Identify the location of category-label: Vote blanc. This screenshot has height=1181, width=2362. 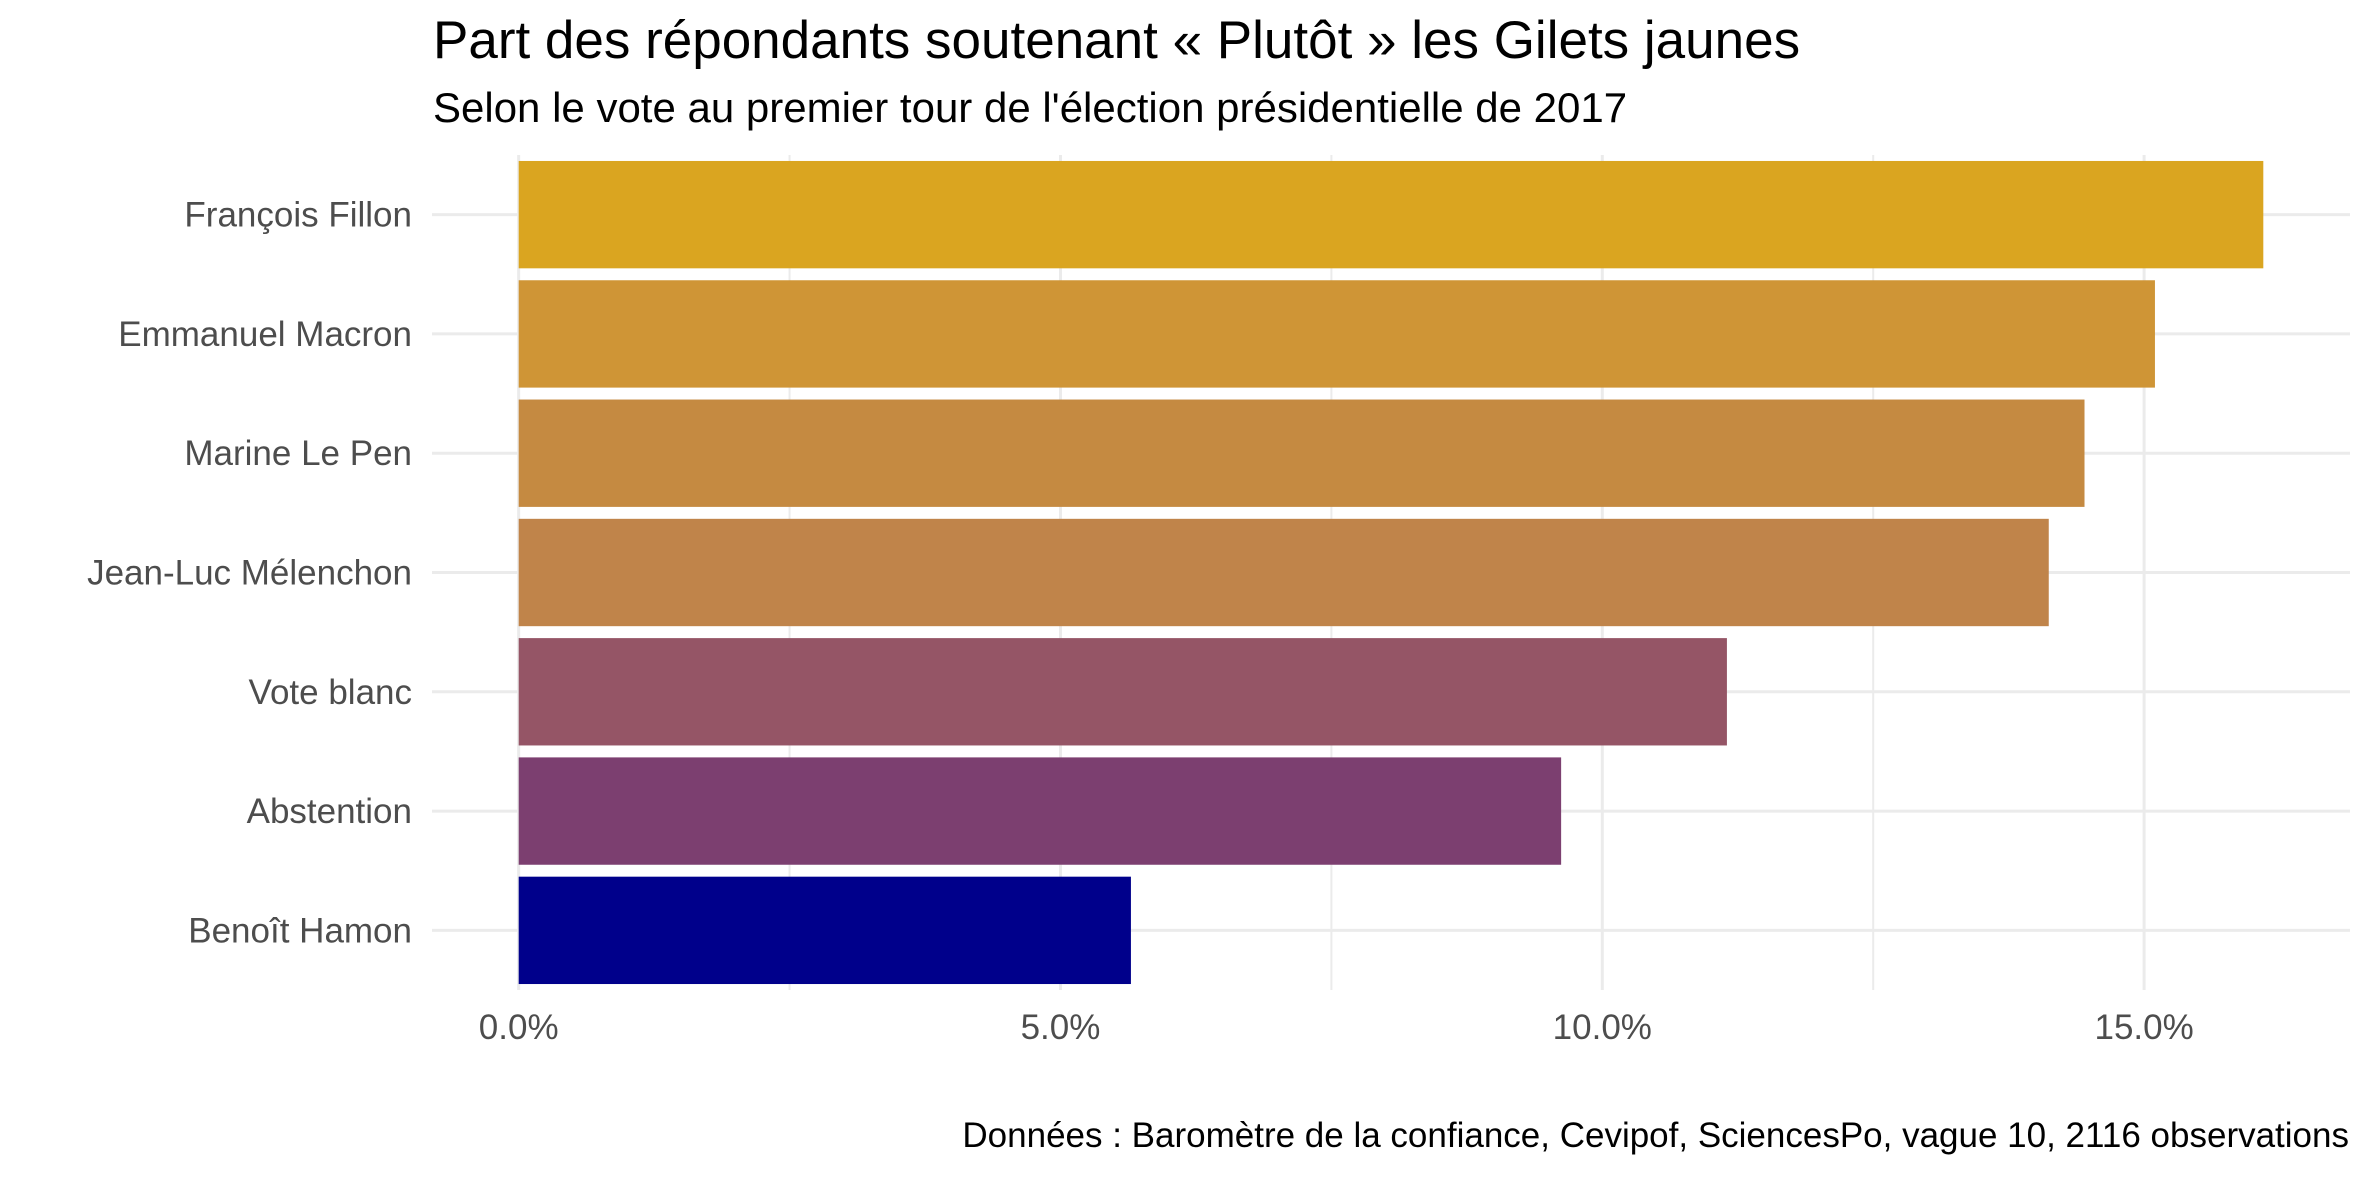
(330, 692).